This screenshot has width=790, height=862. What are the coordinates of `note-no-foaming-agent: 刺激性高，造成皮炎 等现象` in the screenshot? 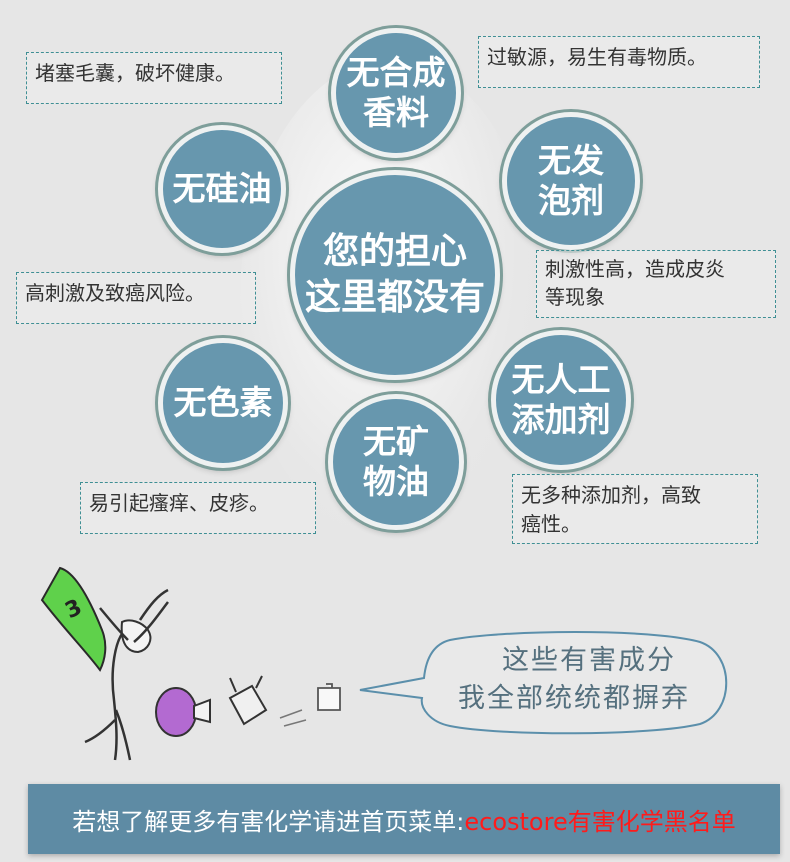 It's located at (656, 284).